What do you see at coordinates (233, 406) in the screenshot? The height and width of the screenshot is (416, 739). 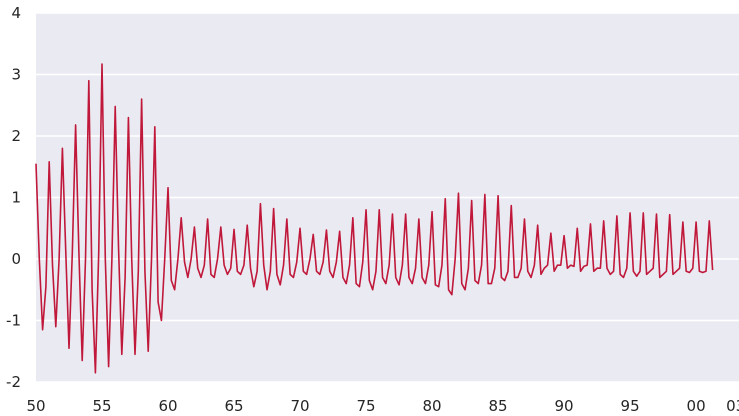 I see `x-tick-label: 65` at bounding box center [233, 406].